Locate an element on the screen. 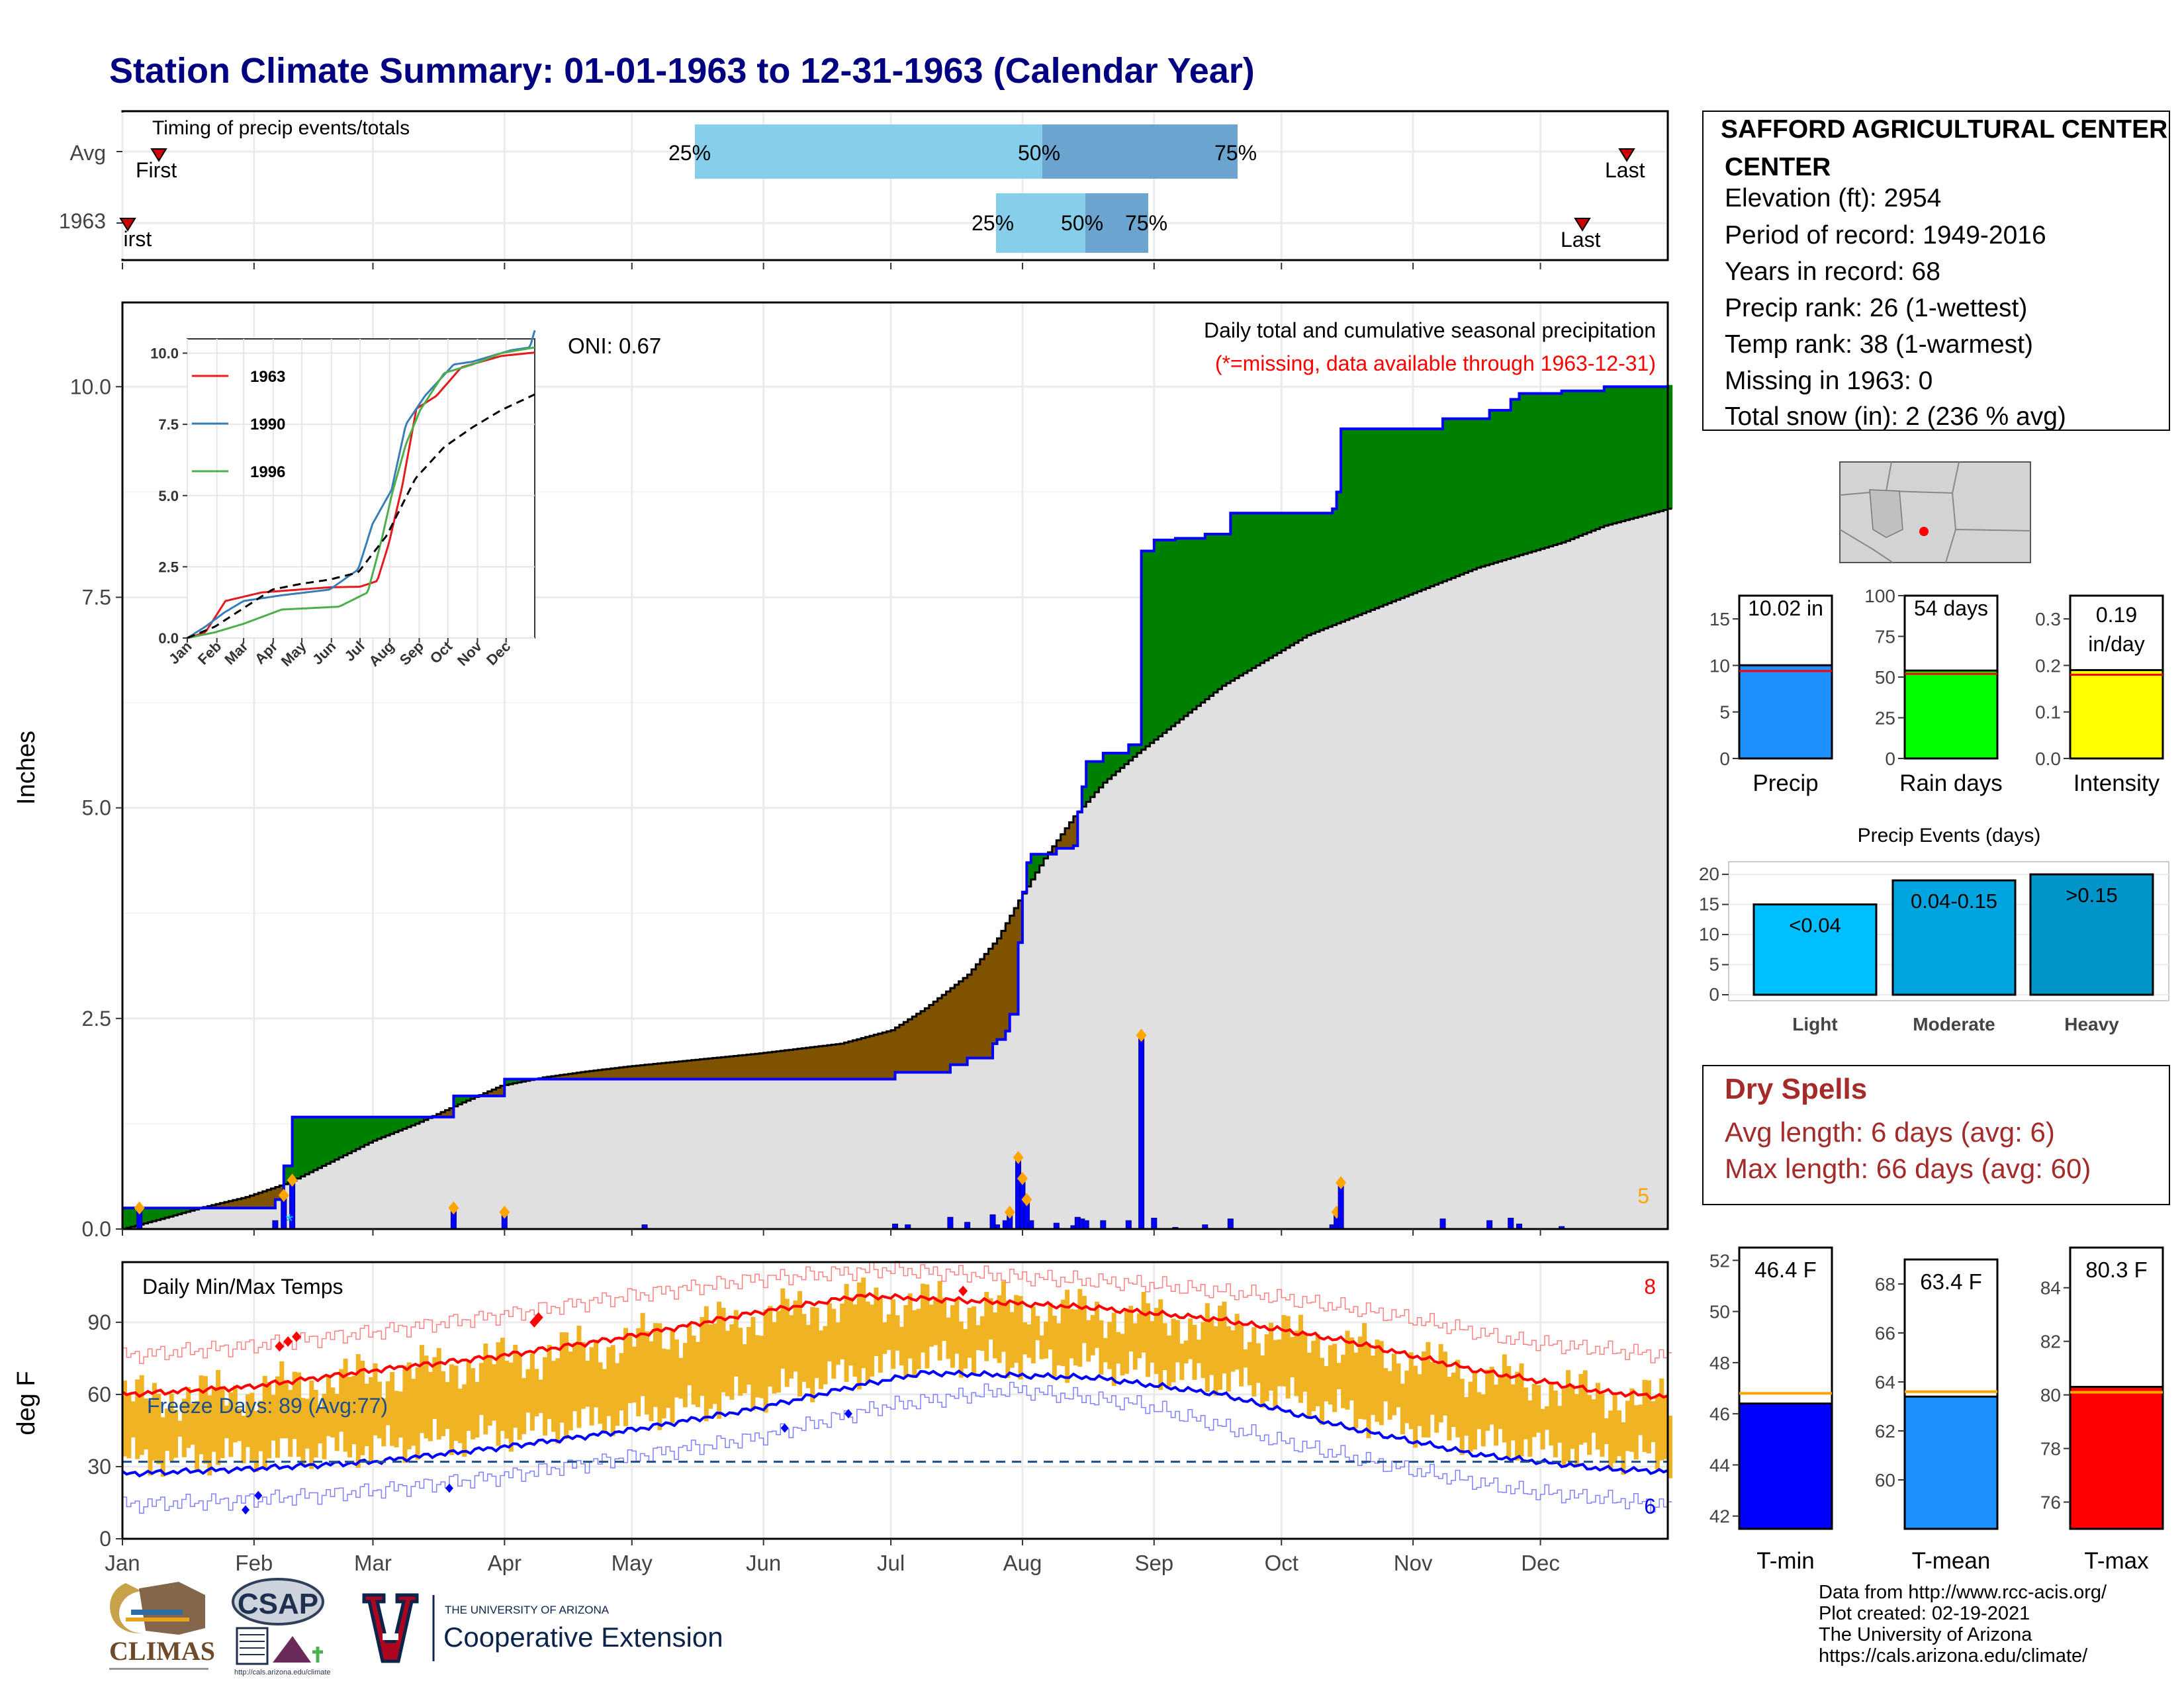 This screenshot has width=2184, height=1691. footer-line-created: Plot created: 02-19-2021 is located at coordinates (1925, 1613).